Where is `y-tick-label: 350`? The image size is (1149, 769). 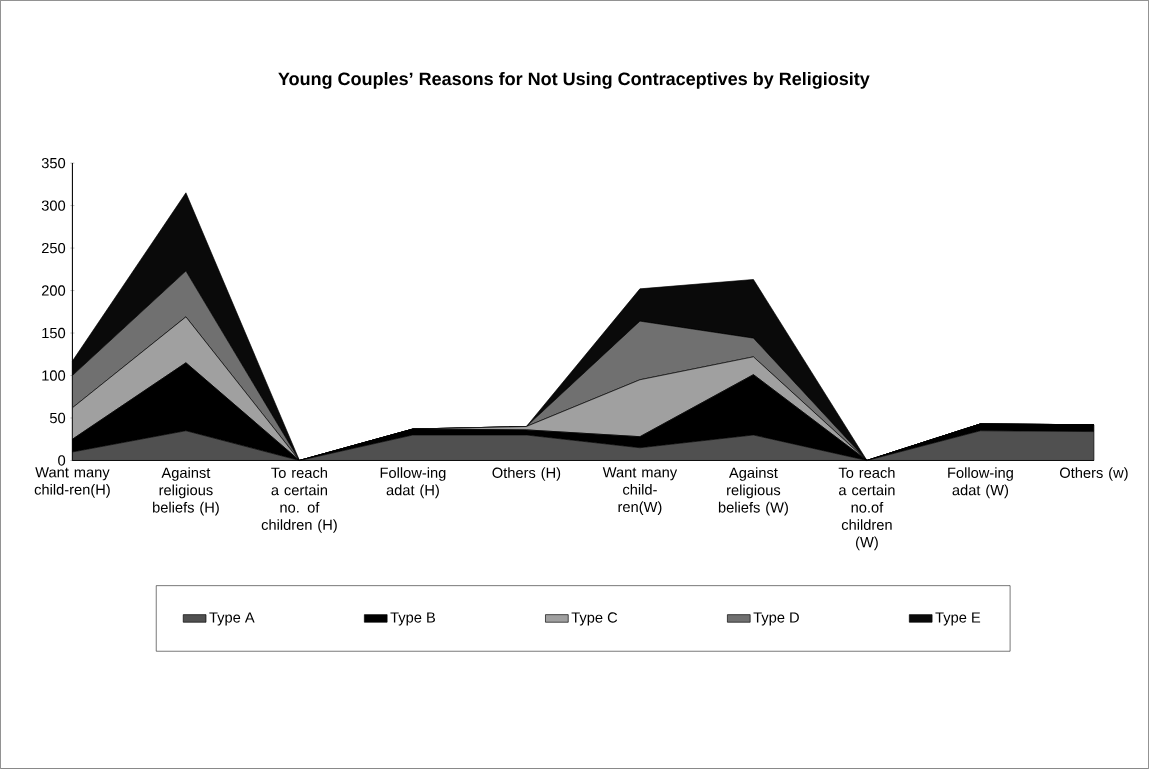 y-tick-label: 350 is located at coordinates (53, 163).